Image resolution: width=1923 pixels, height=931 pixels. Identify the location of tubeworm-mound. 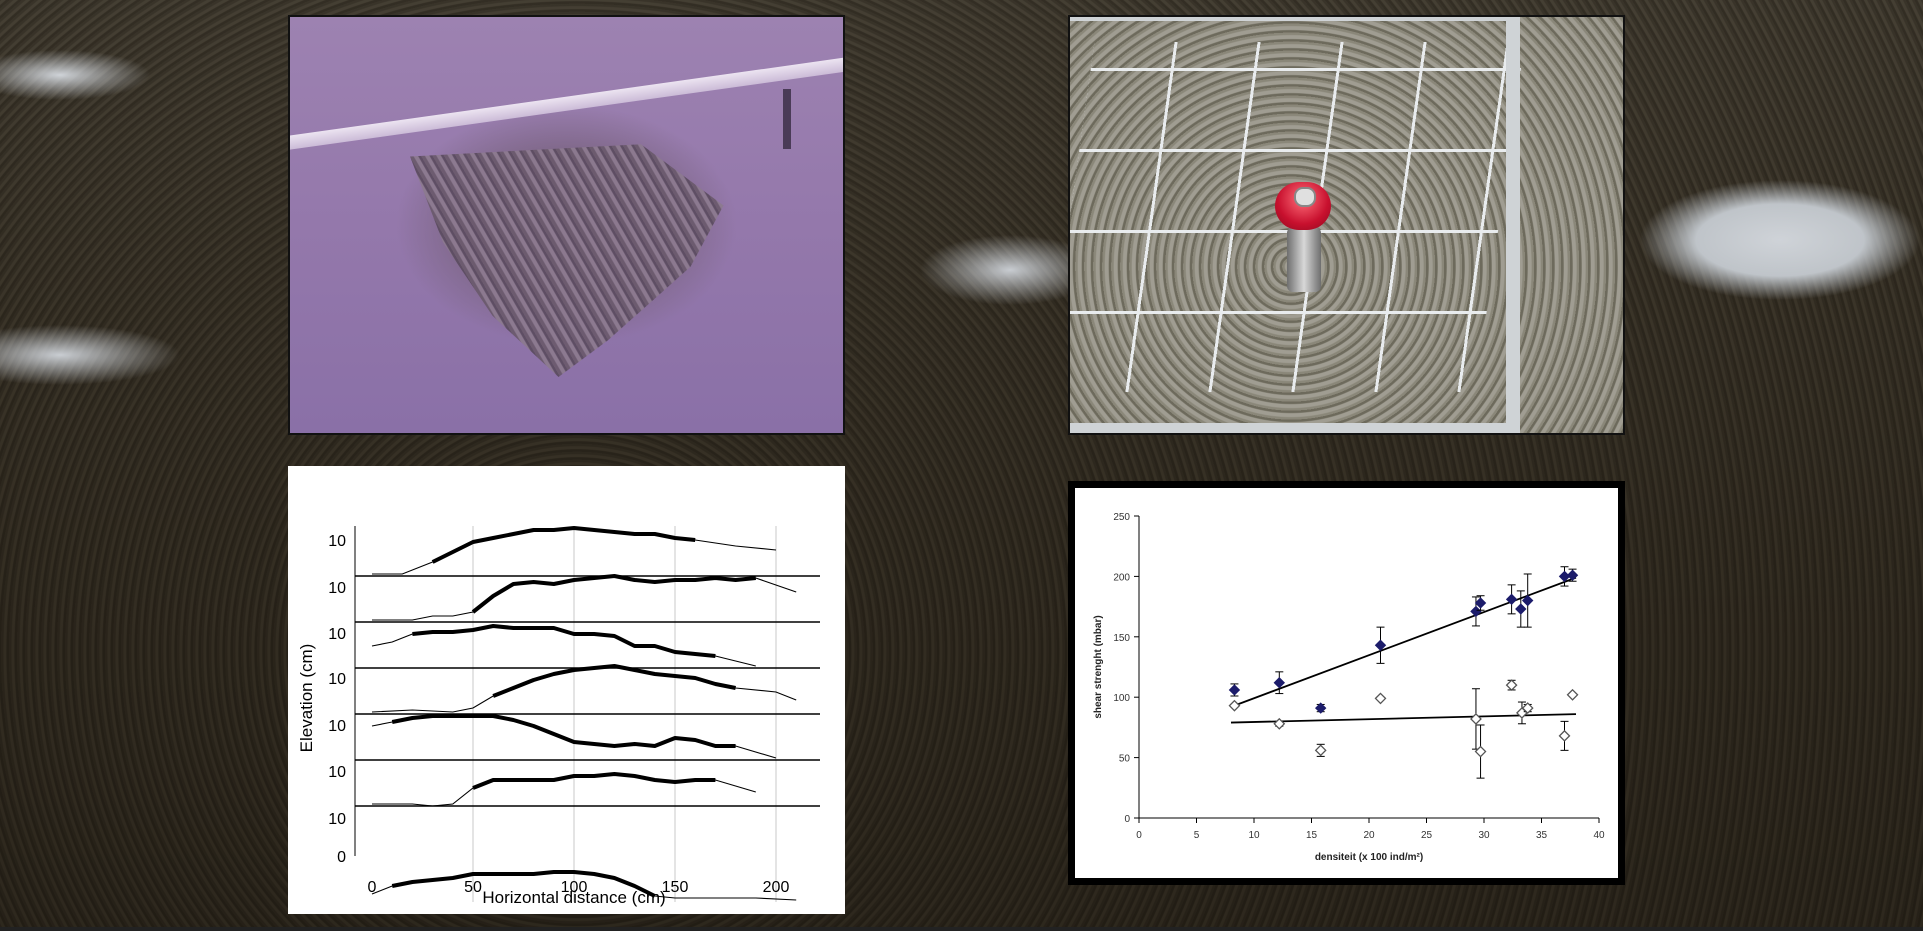
(567, 260).